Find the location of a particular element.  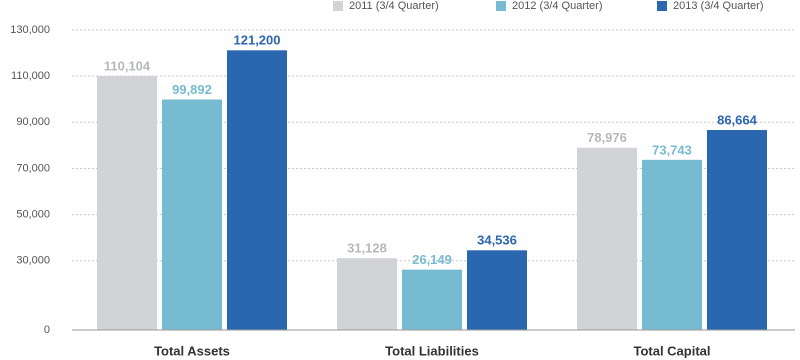

value-label: 99,892 is located at coordinates (192, 89).